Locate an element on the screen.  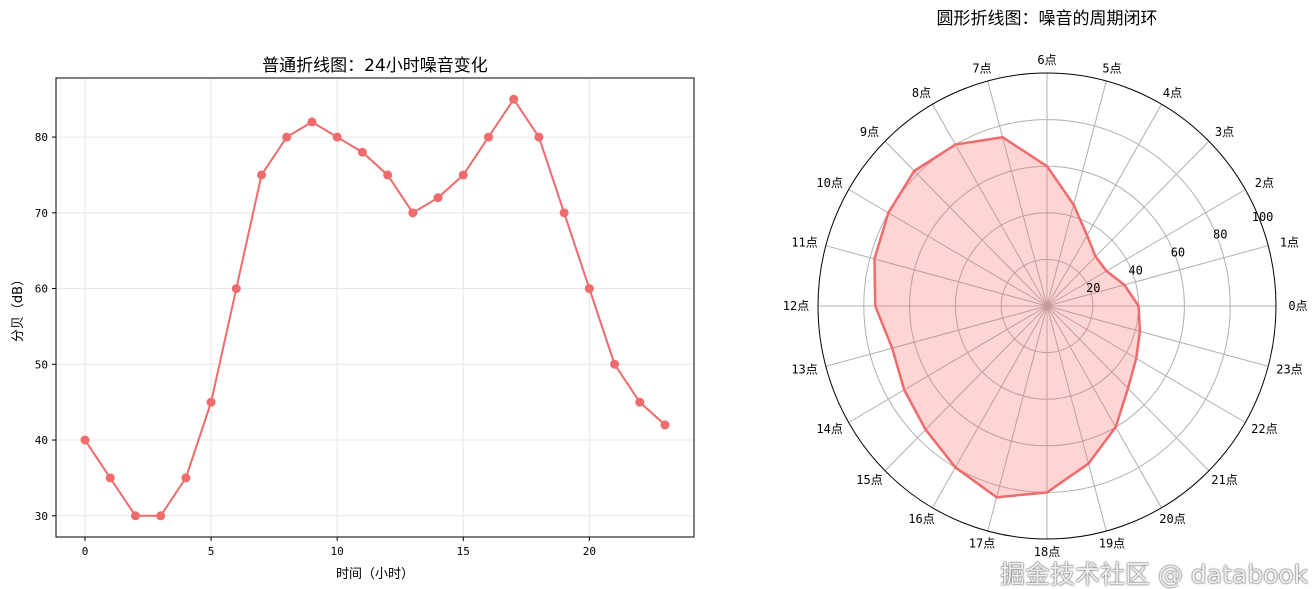
angle-label: 19点 is located at coordinates (1112, 544).